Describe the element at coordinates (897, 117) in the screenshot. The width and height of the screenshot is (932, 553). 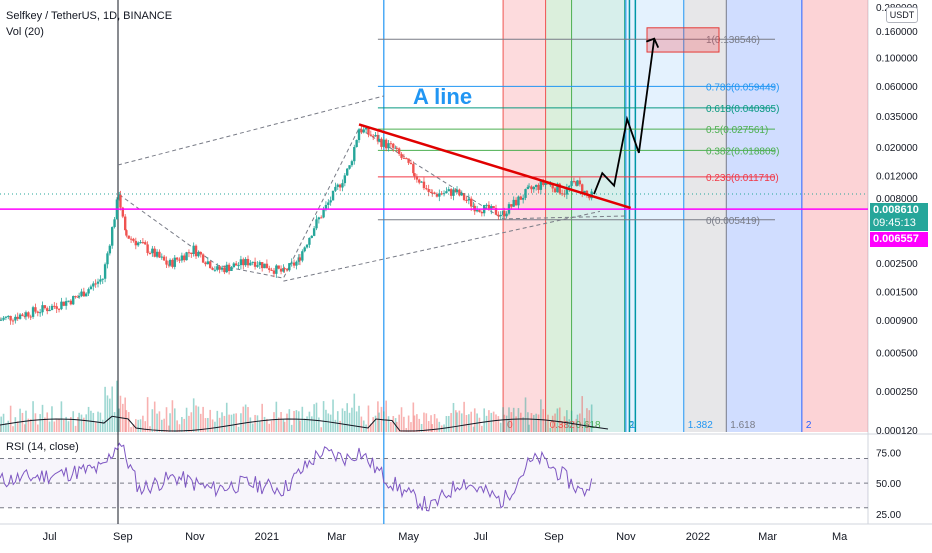
I see `price-tick-label: 0.035000` at that location.